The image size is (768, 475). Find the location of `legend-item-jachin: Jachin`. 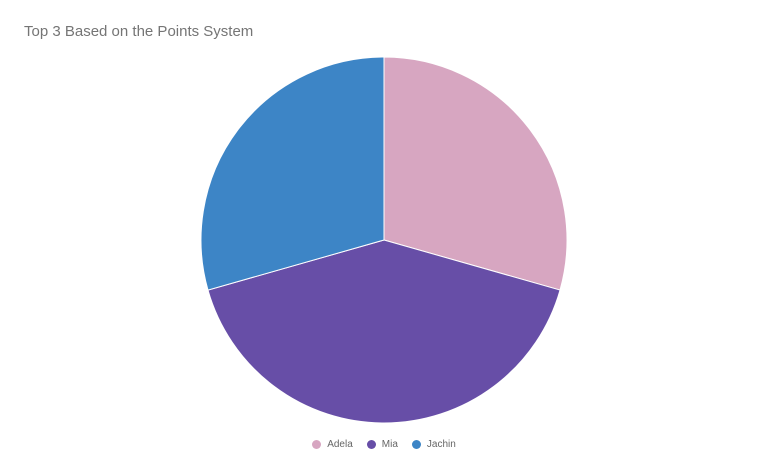

legend-item-jachin: Jachin is located at coordinates (433, 444).